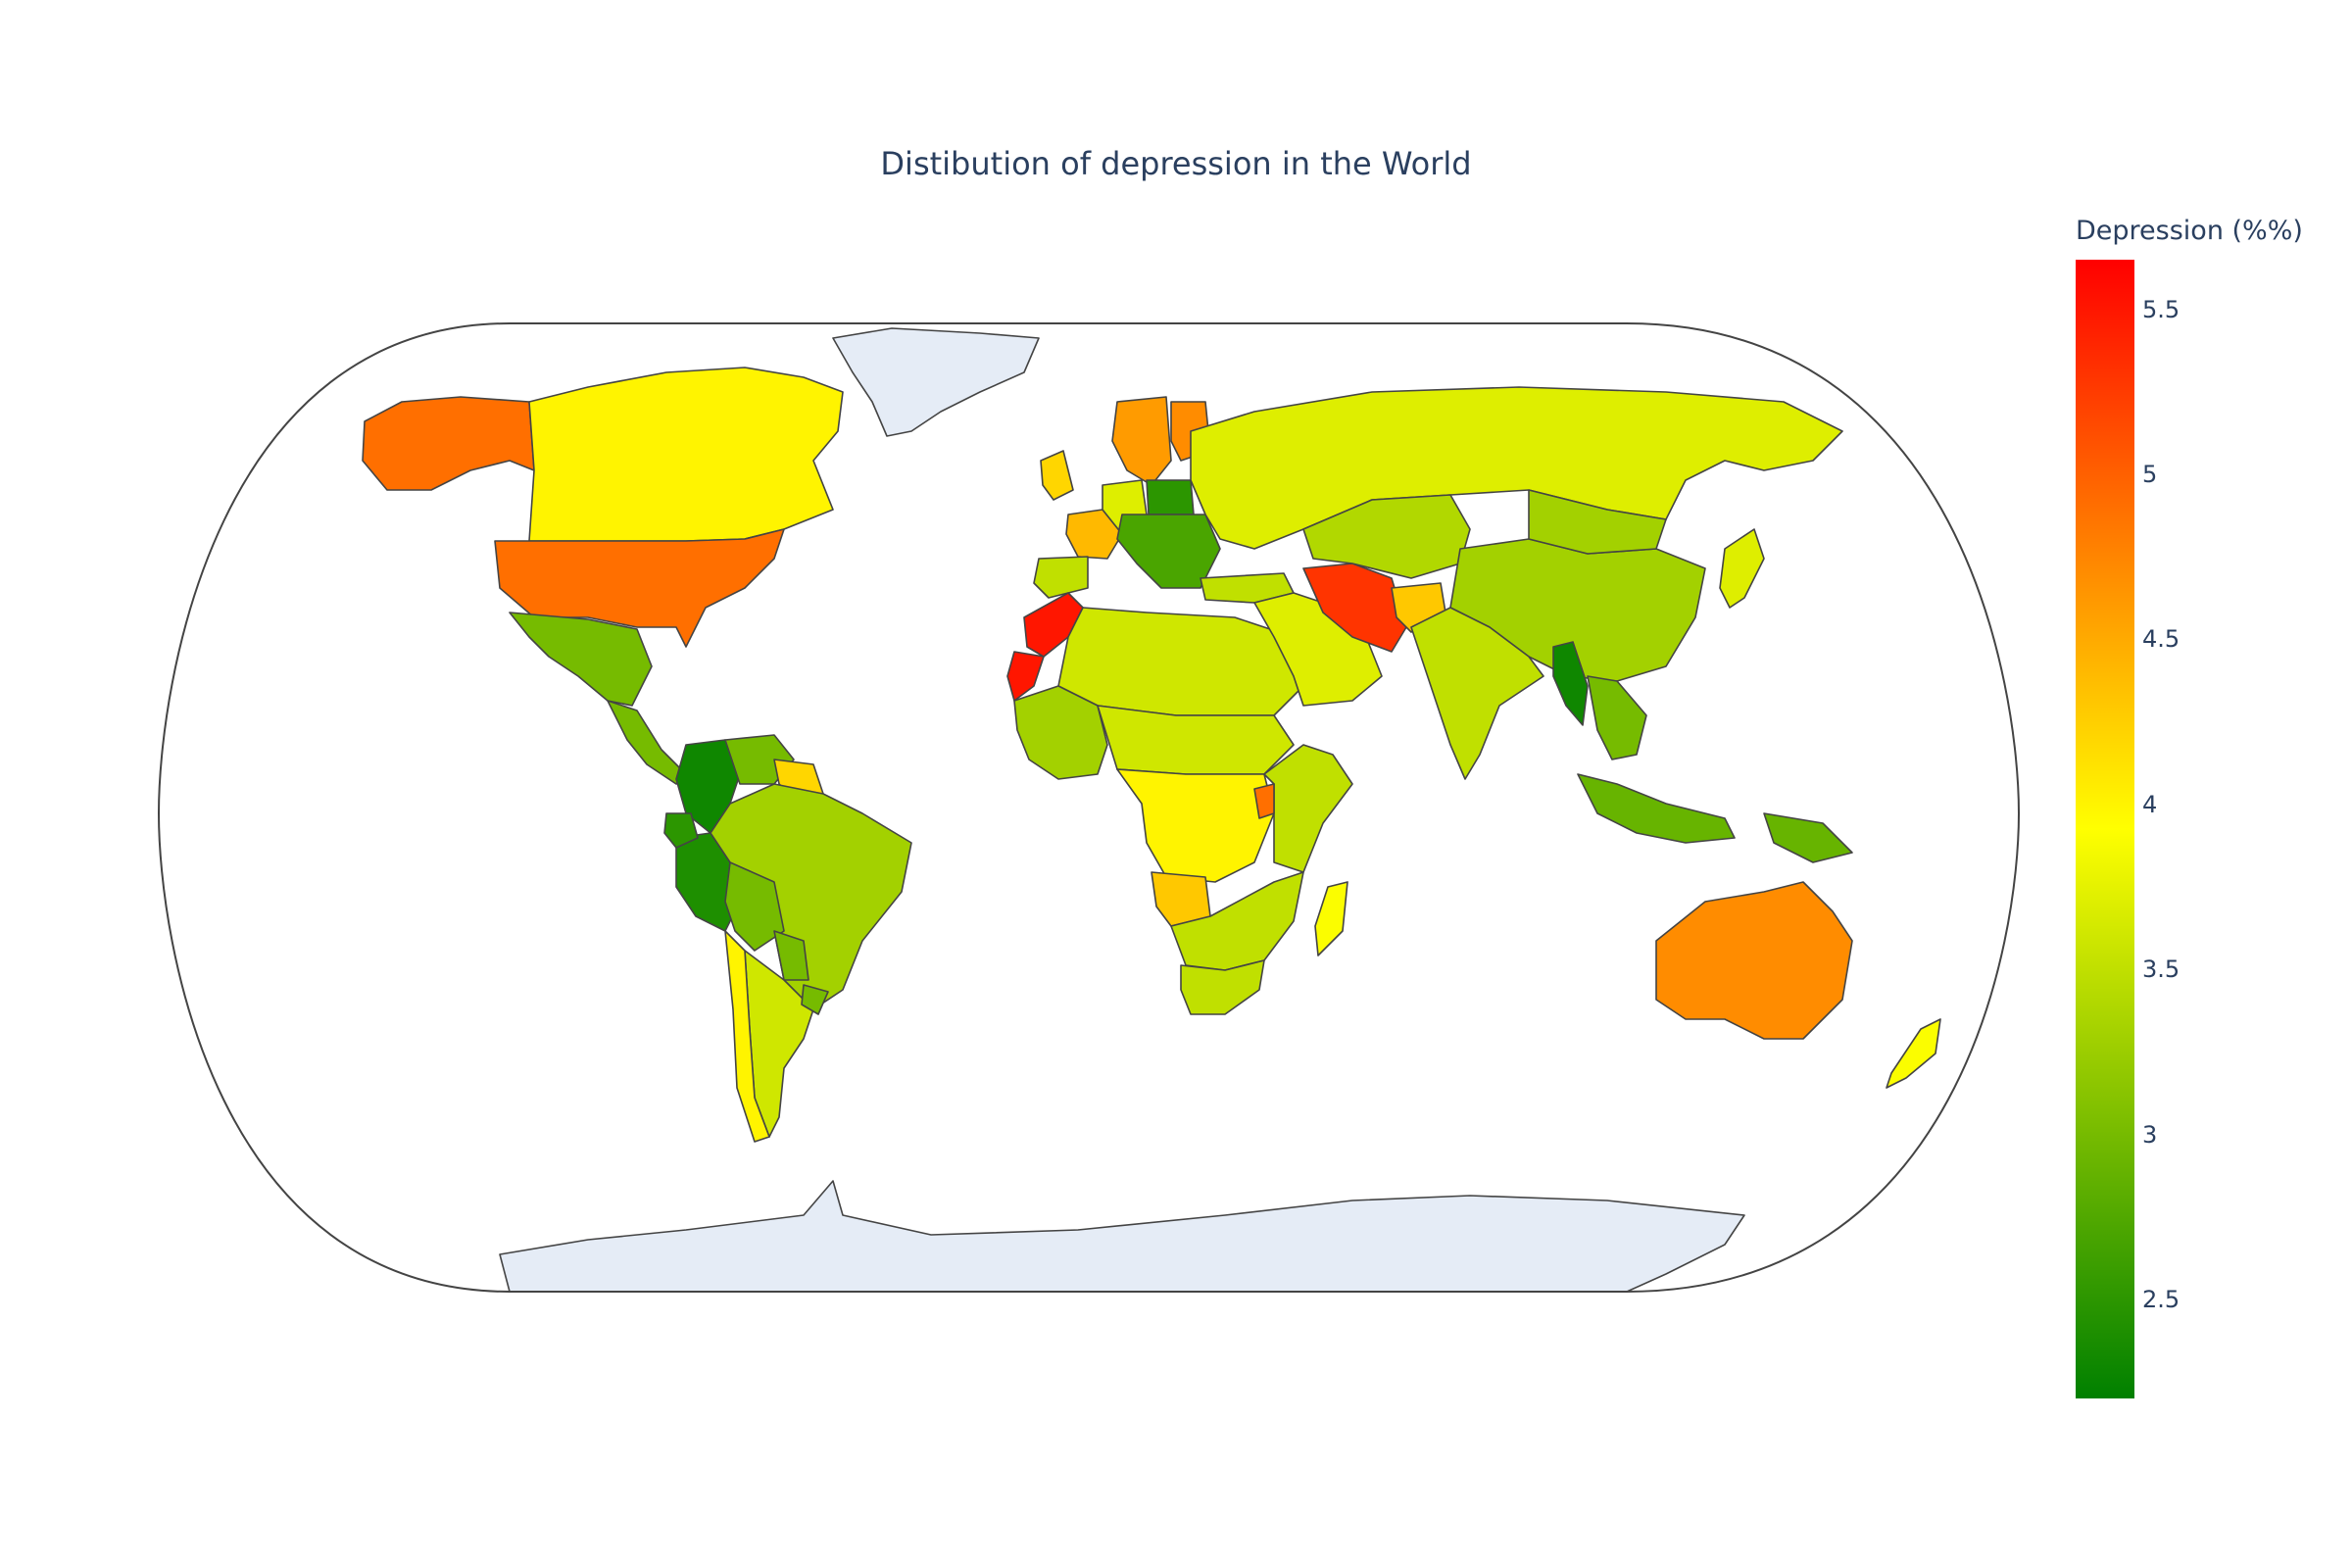 This screenshot has width=2352, height=1568. What do you see at coordinates (1516, 468) in the screenshot?
I see `region-russia` at bounding box center [1516, 468].